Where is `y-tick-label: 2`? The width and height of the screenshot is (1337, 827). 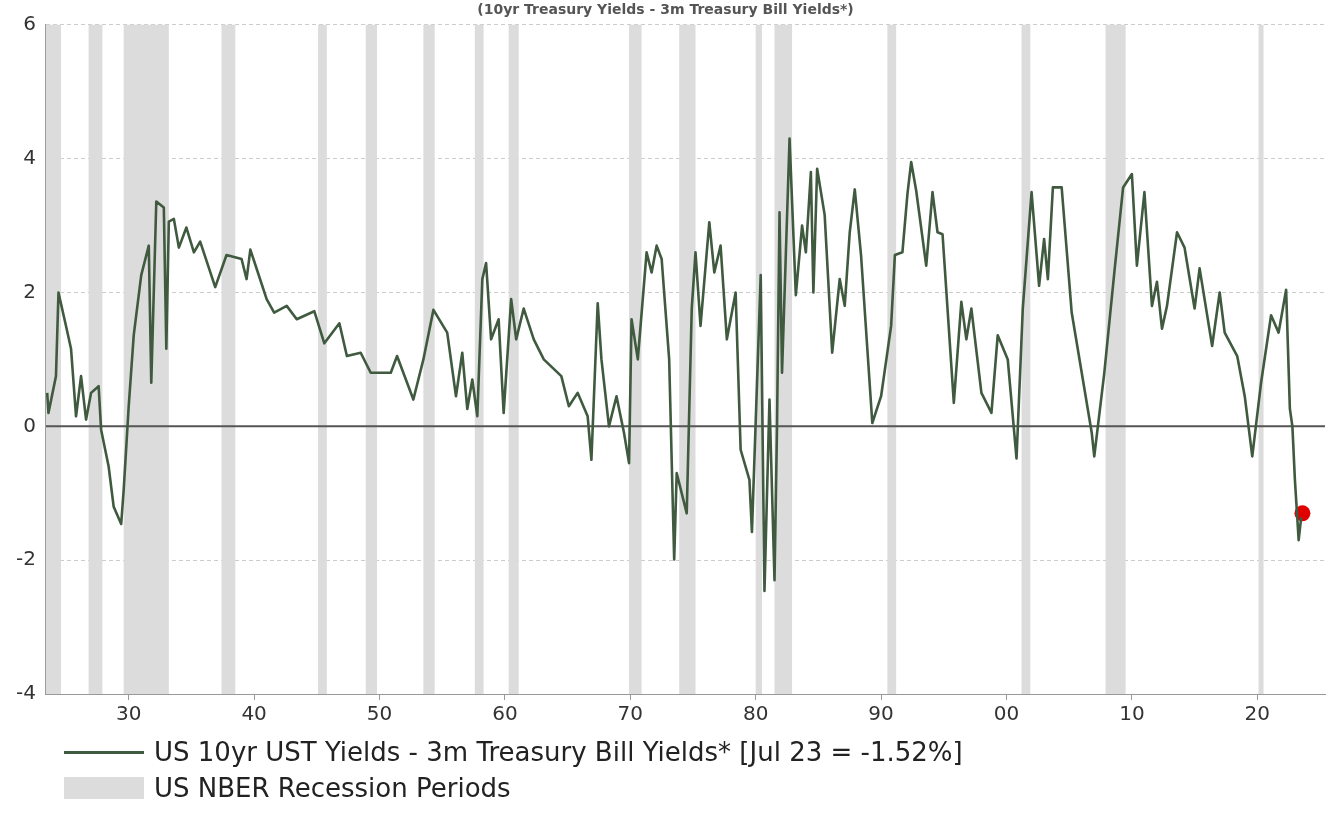 y-tick-label: 2 is located at coordinates (29, 290).